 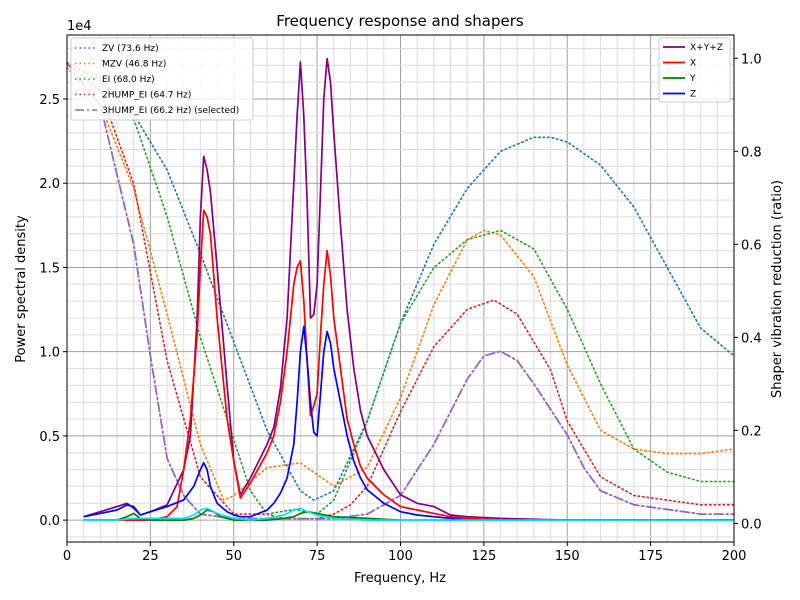 What do you see at coordinates (567, 556) in the screenshot?
I see `x-tick-label: 150` at bounding box center [567, 556].